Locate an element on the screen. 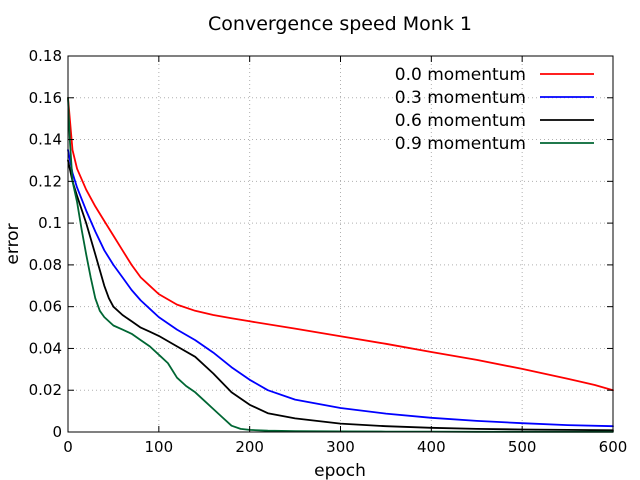 Image resolution: width=640 pixels, height=480 pixels. chart-title: Convergence speed Monk 1 is located at coordinates (340, 24).